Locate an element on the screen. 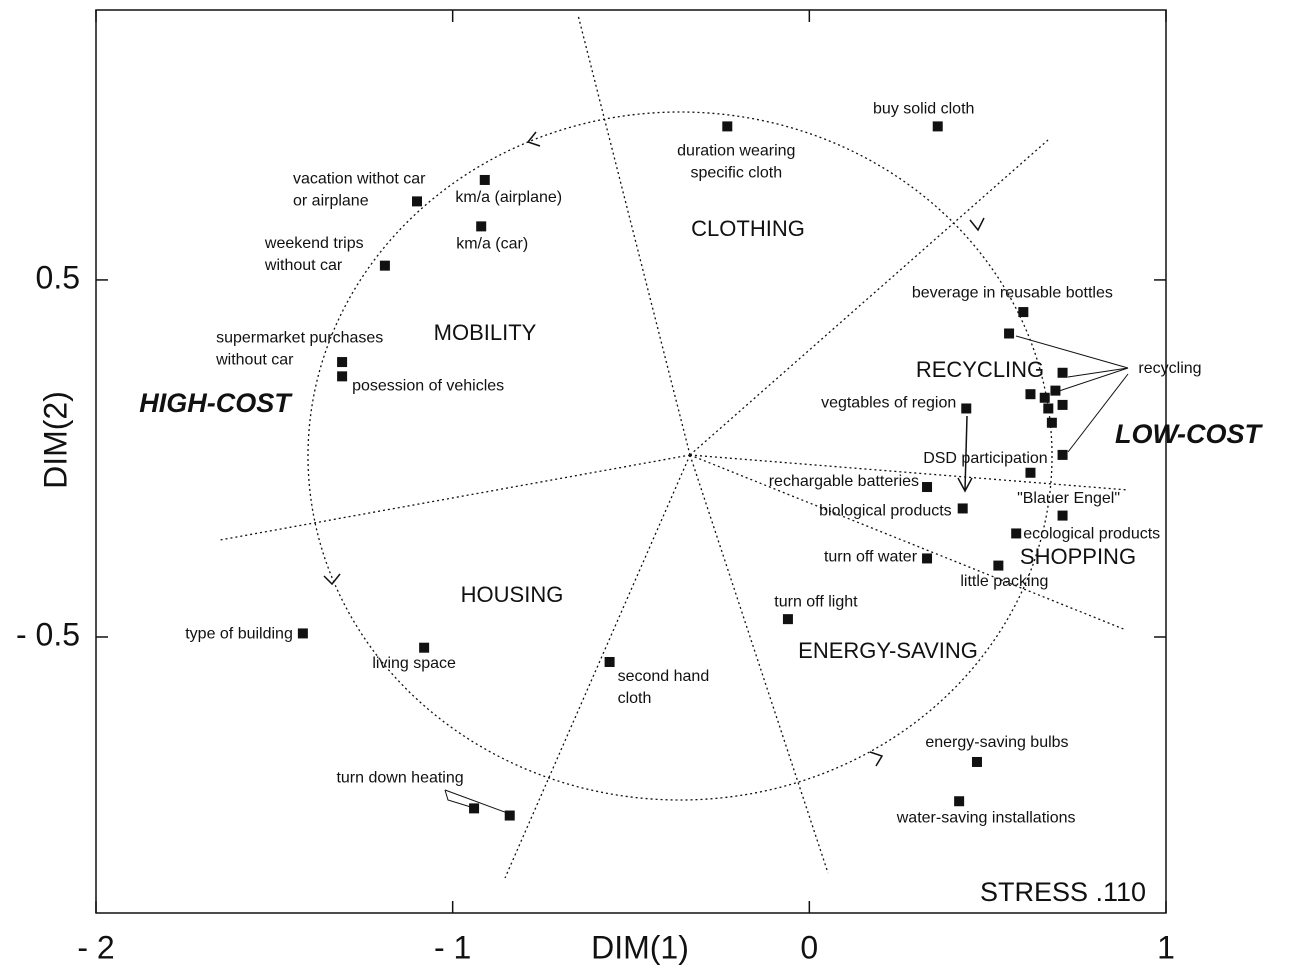  point-label: supermarket purchases is located at coordinates (299, 337).